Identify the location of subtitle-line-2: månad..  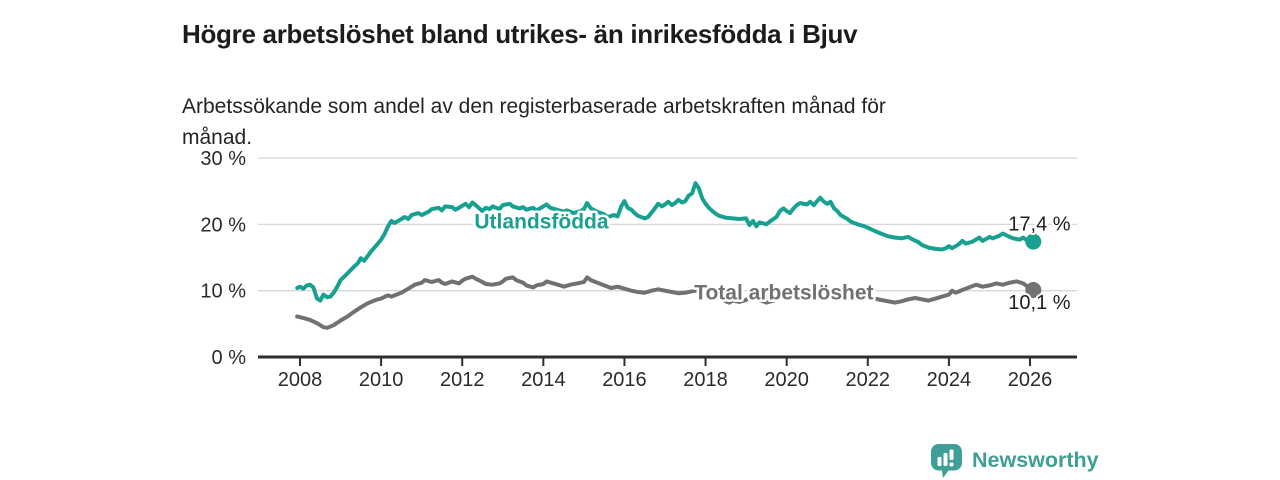
(217, 137).